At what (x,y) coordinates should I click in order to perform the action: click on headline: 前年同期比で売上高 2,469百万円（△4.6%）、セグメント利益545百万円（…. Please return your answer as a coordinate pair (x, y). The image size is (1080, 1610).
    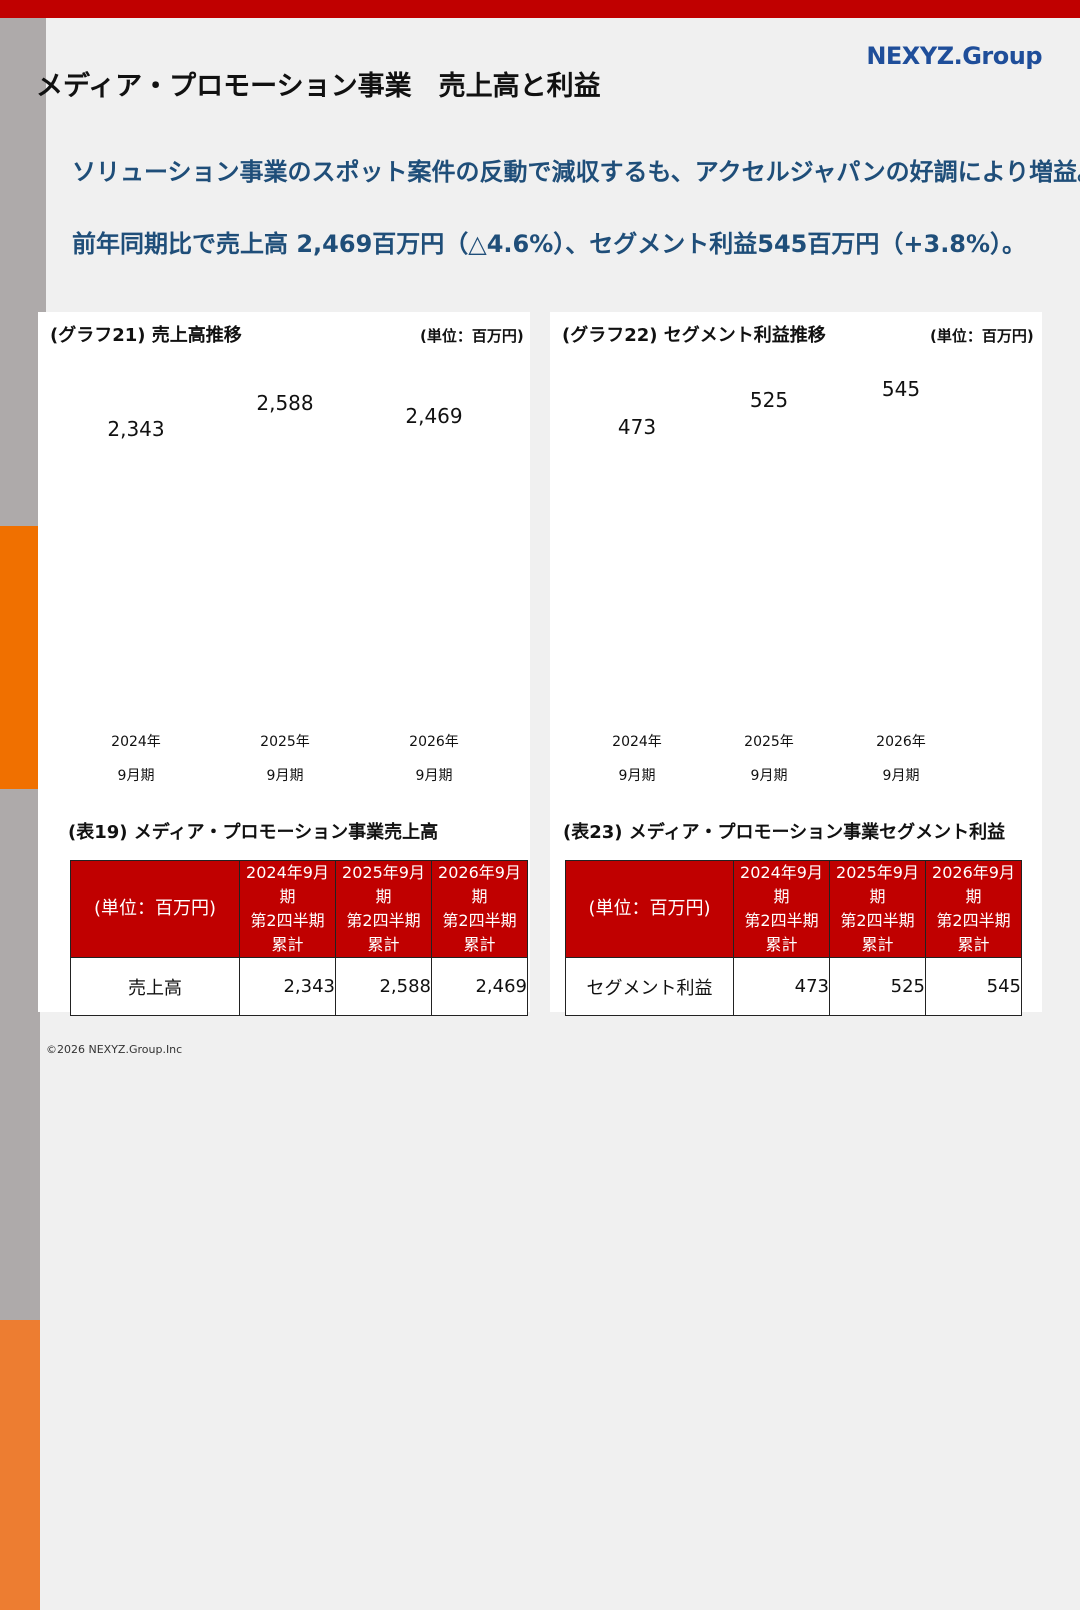
    Looking at the image, I should click on (549, 244).